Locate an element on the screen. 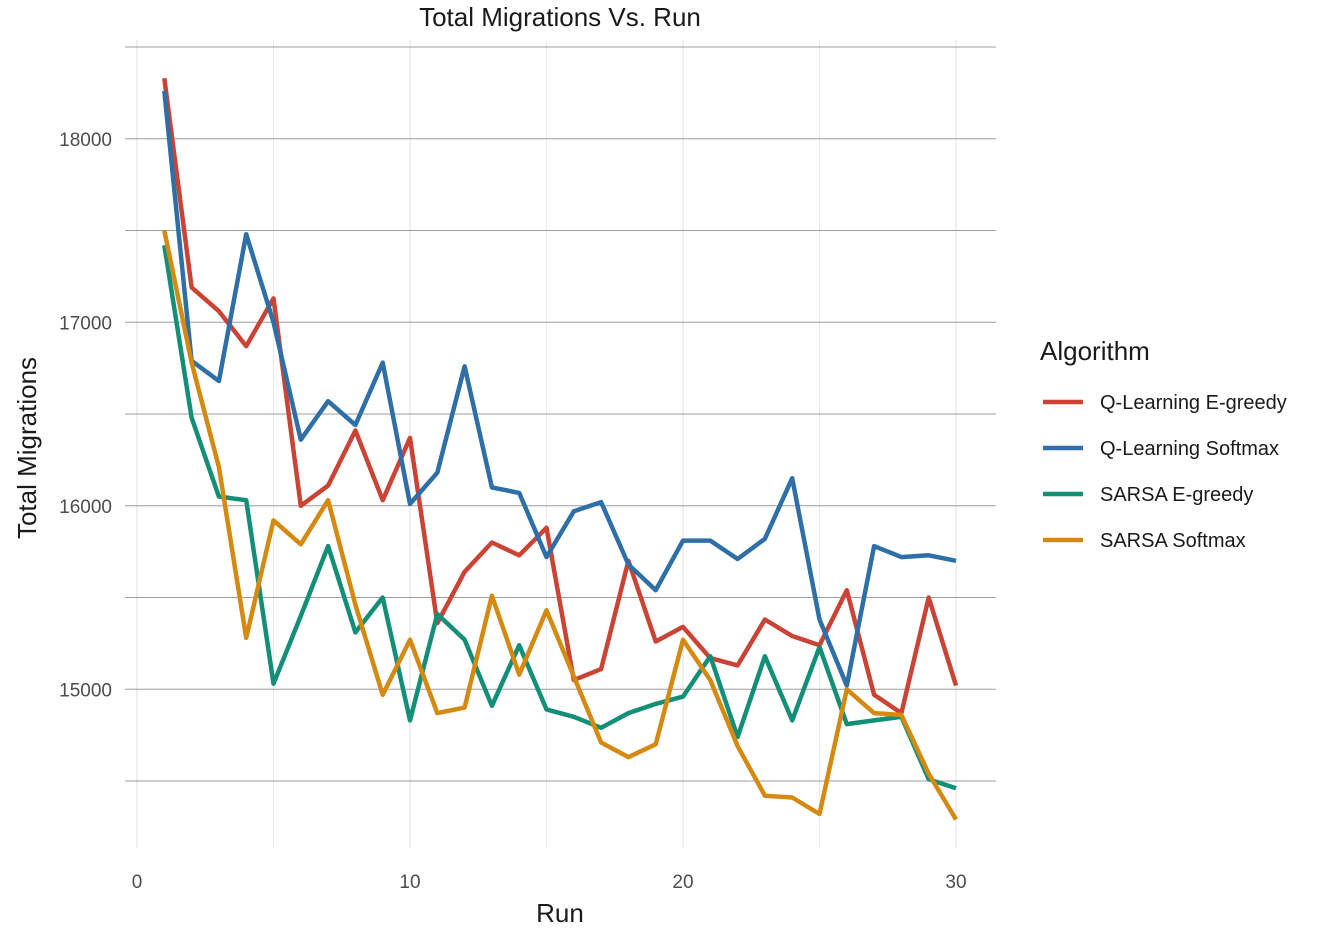 The width and height of the screenshot is (1324, 929). x-tick-label: 0 is located at coordinates (137, 882).